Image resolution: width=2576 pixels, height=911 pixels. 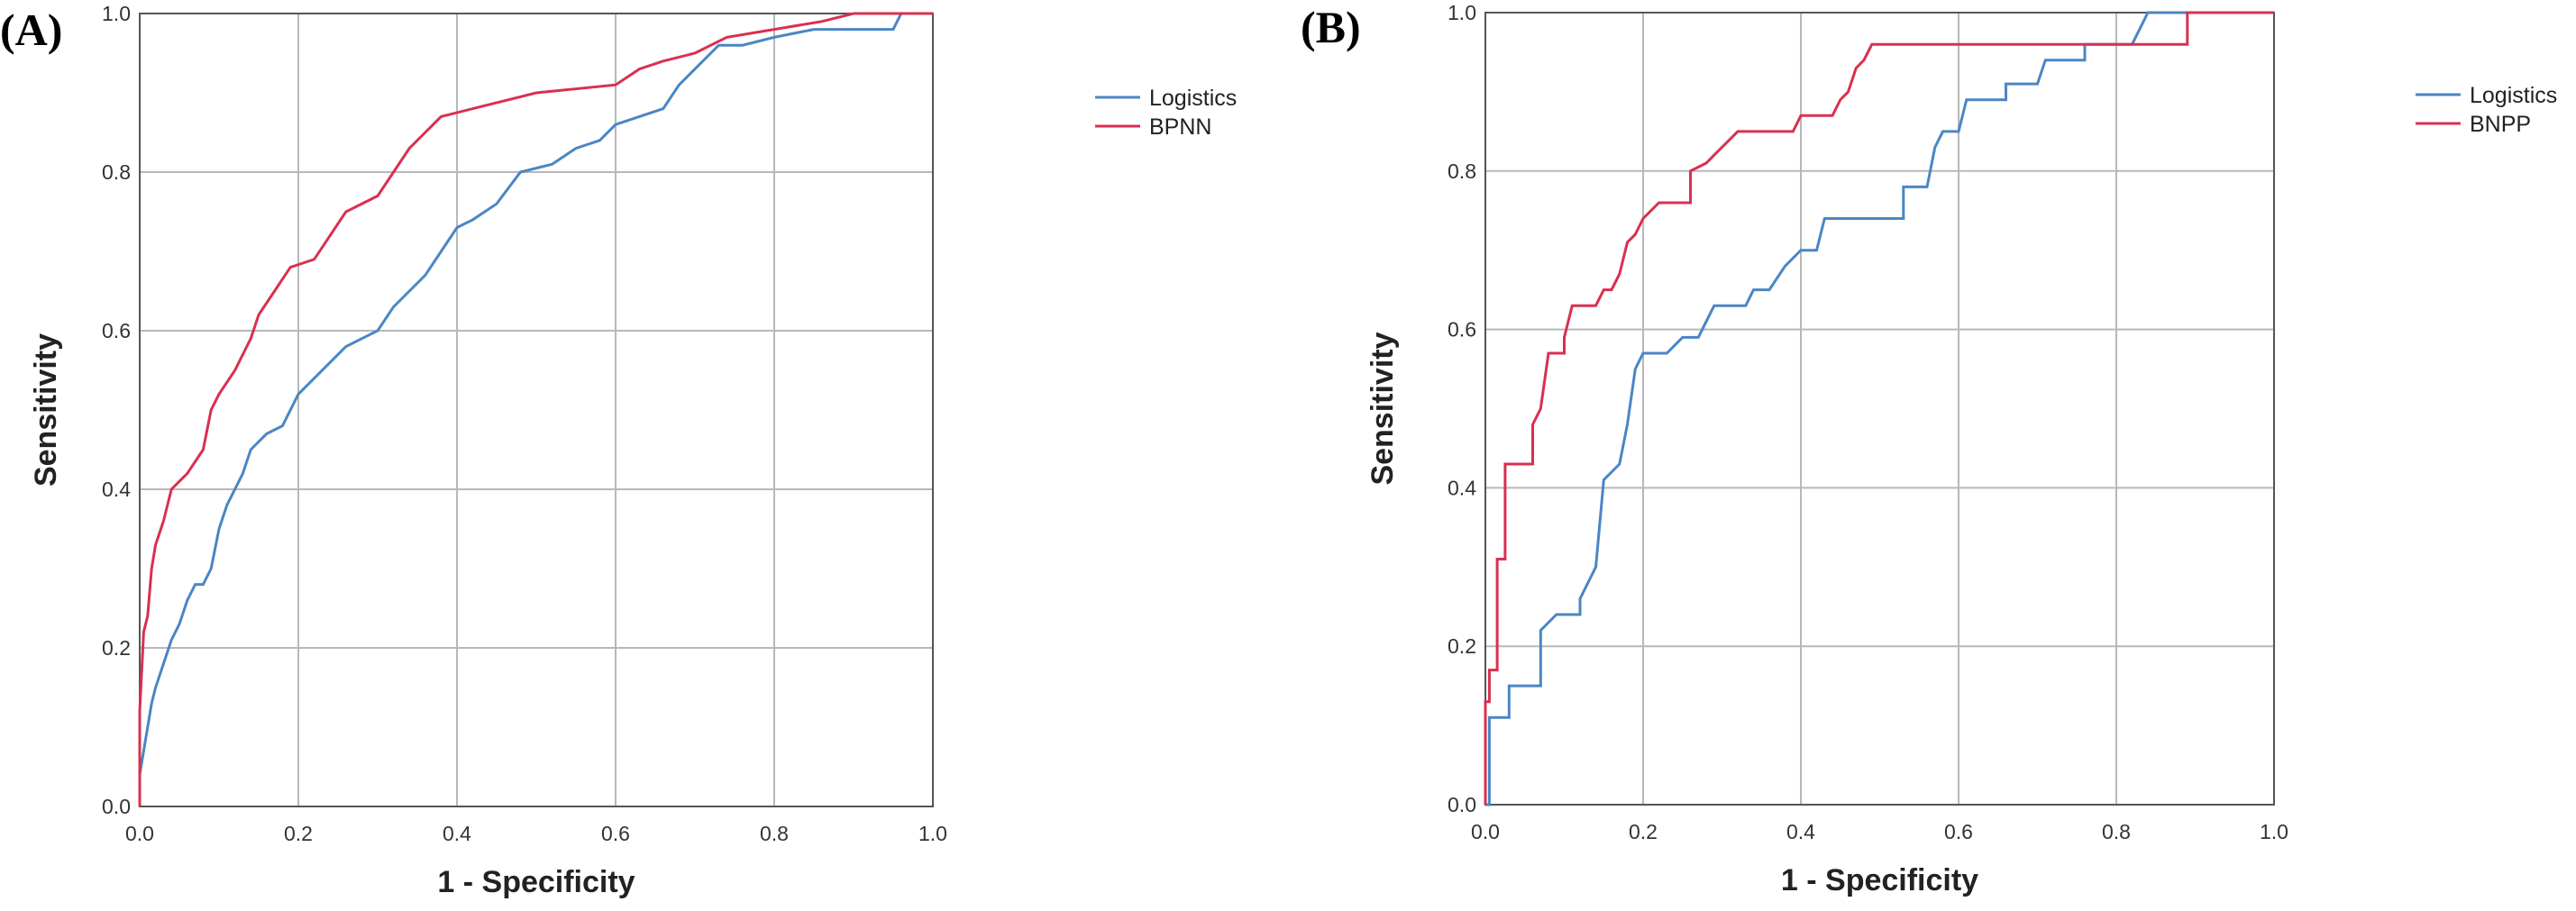 I want to click on panel-label: (A), so click(x=31, y=30).